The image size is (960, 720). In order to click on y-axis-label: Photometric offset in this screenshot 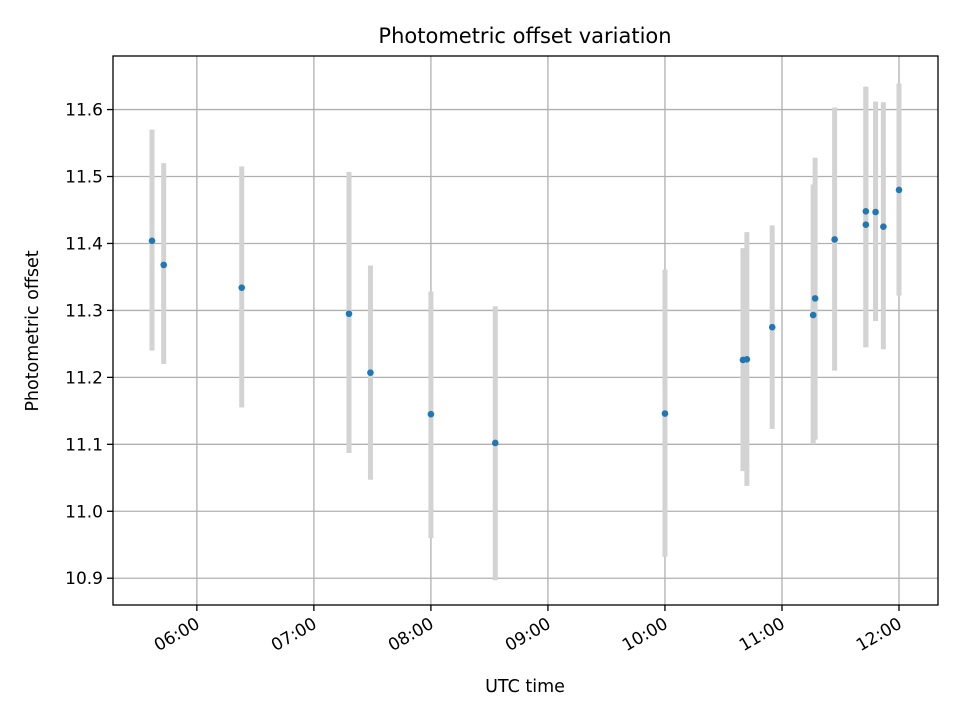, I will do `click(33, 330)`.